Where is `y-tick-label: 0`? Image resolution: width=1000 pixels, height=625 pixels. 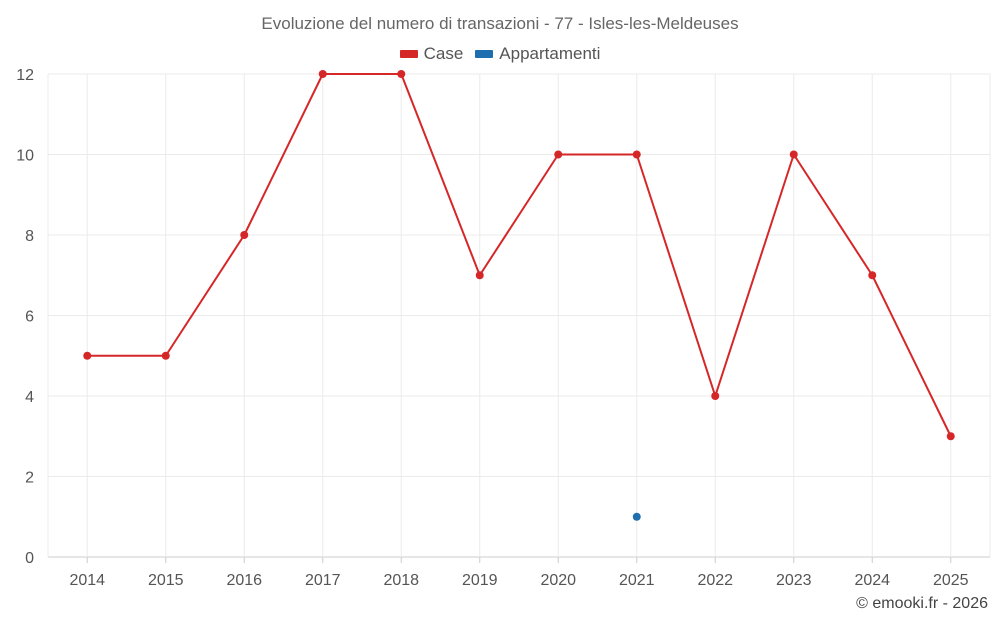 y-tick-label: 0 is located at coordinates (29, 558).